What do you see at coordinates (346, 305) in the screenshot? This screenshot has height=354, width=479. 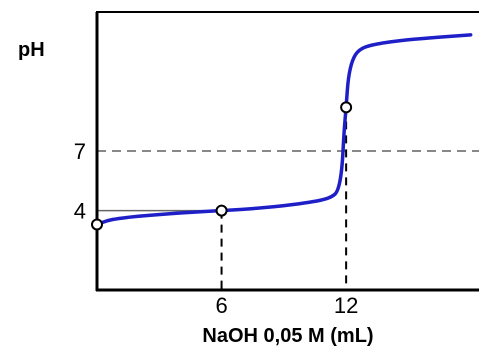 I see `x-tick-label-12: 12` at bounding box center [346, 305].